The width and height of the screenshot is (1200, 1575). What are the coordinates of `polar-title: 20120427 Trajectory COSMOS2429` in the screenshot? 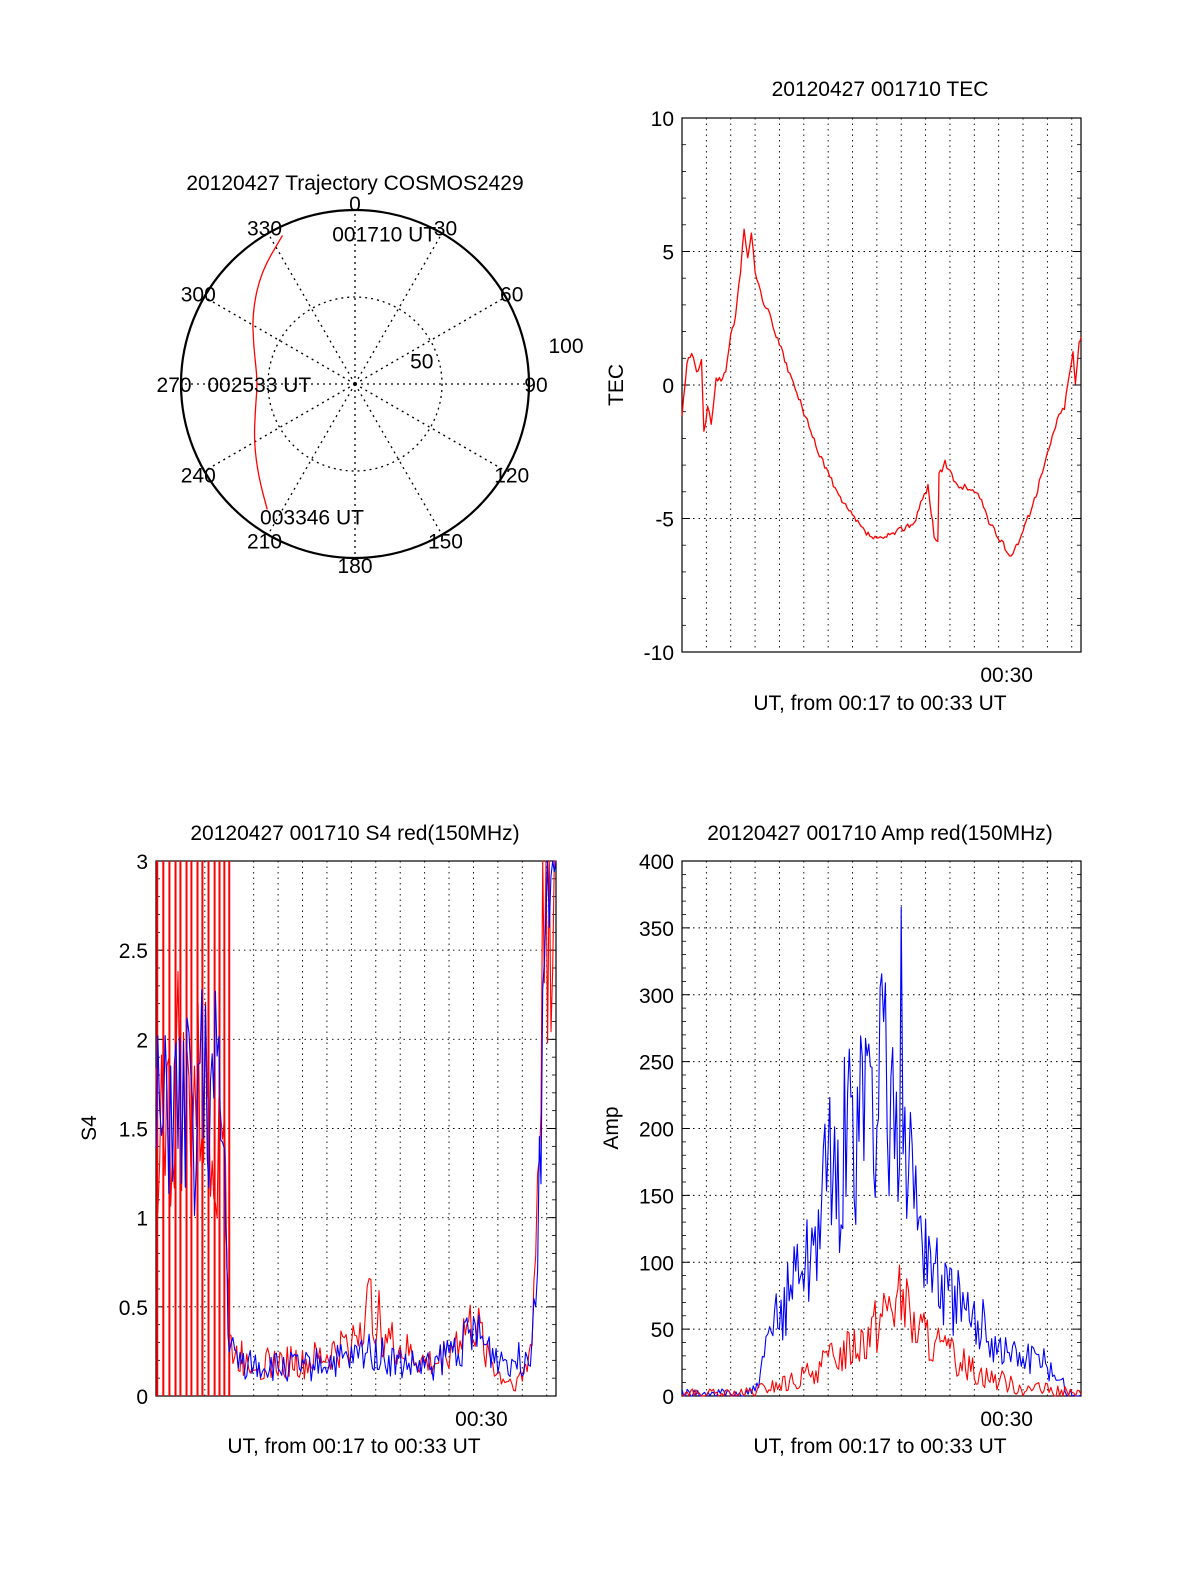 It's located at (354, 183).